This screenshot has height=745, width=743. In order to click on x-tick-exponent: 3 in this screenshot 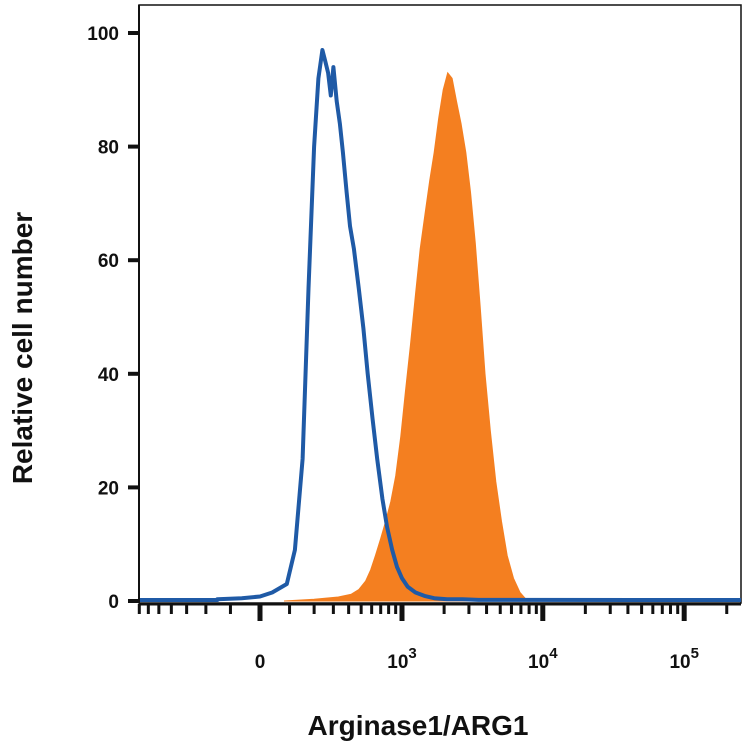, I will do `click(412, 653)`.